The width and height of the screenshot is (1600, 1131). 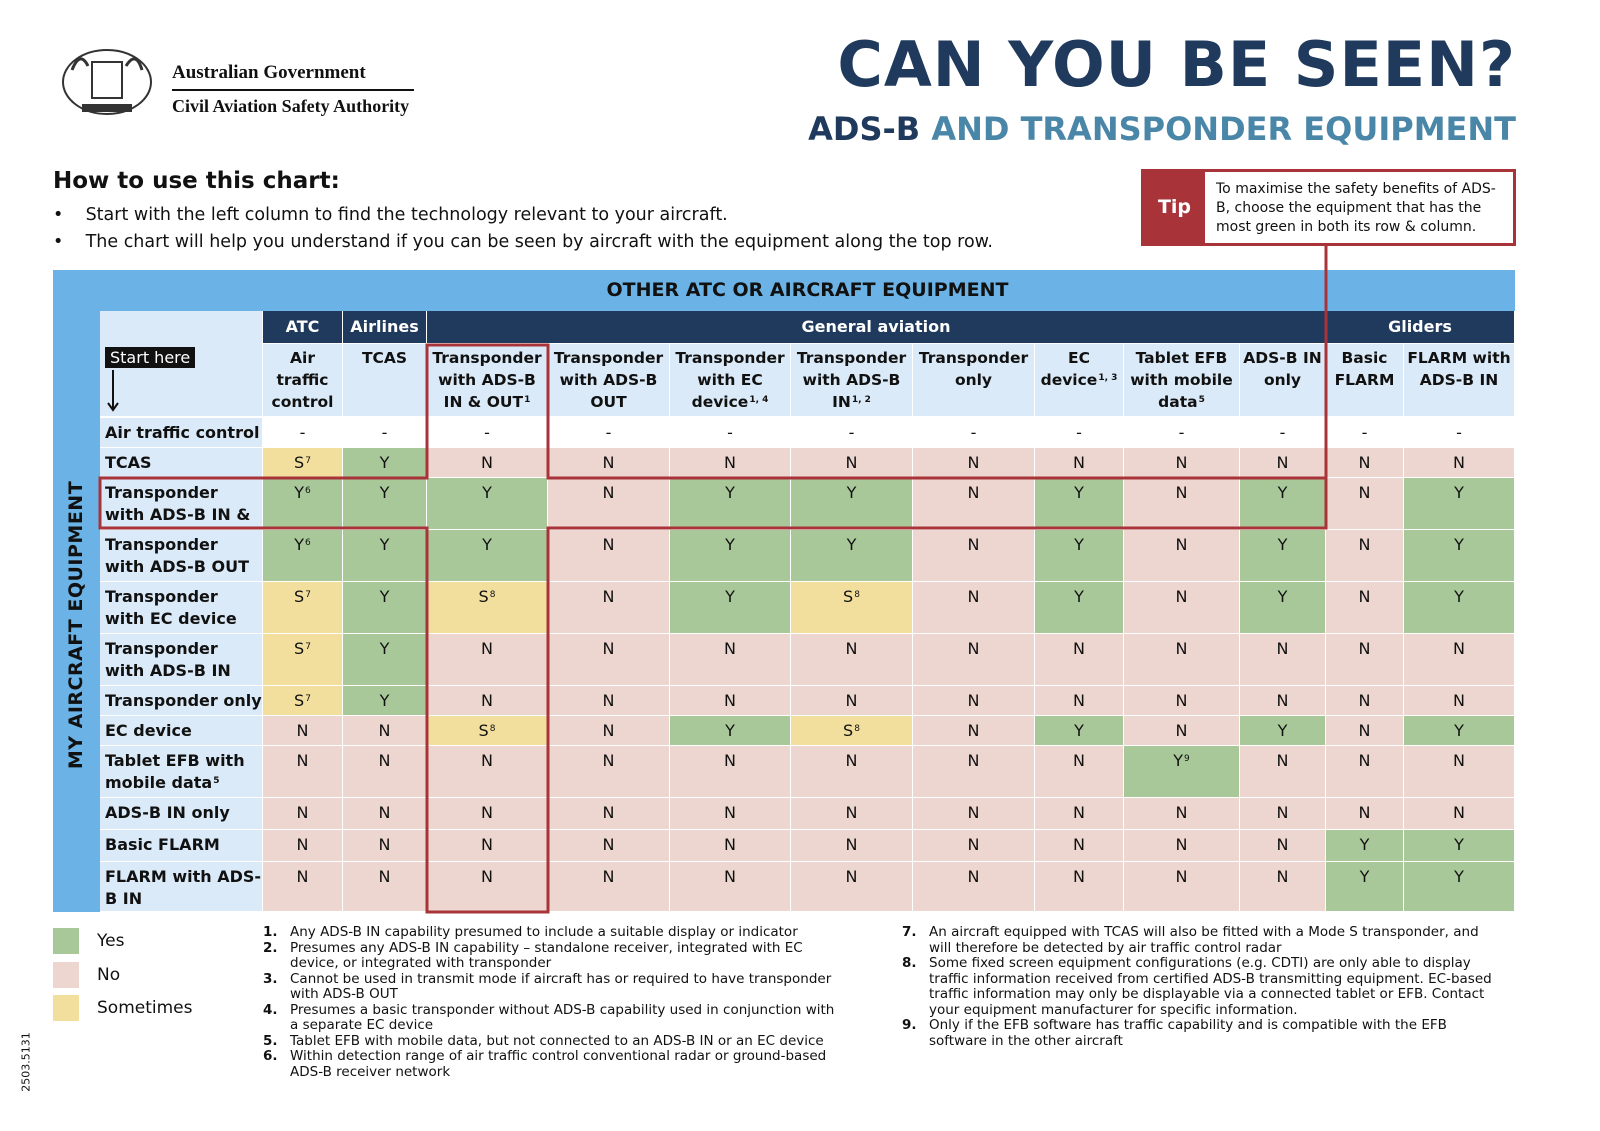 I want to click on row-header: Air traffic control, so click(x=181, y=432).